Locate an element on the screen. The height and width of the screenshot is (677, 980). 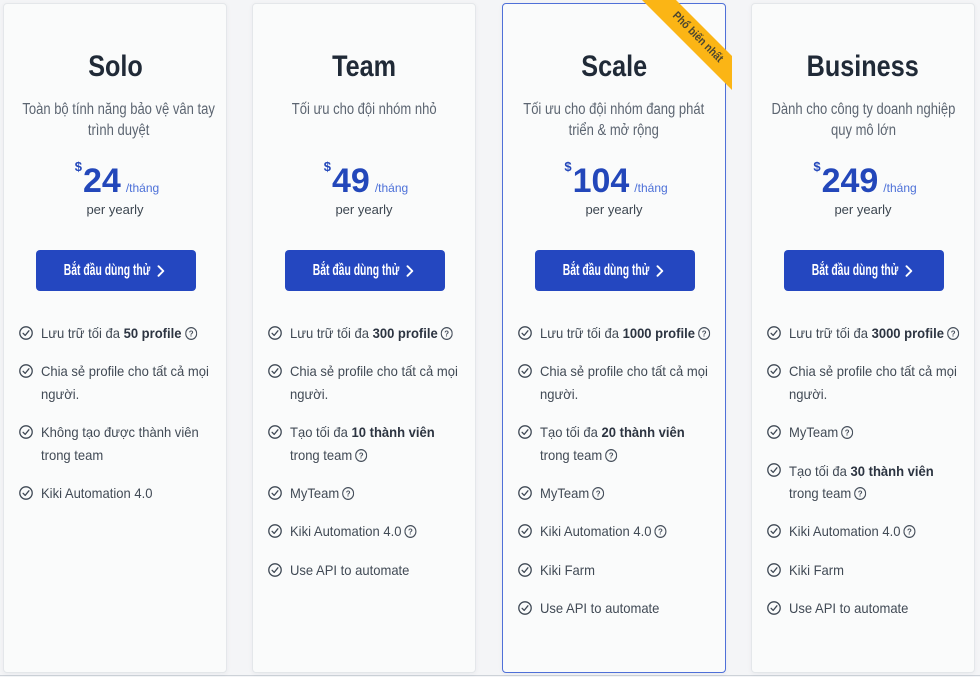
svg-text: Phổ biến nhất is located at coordinates (697, 37).